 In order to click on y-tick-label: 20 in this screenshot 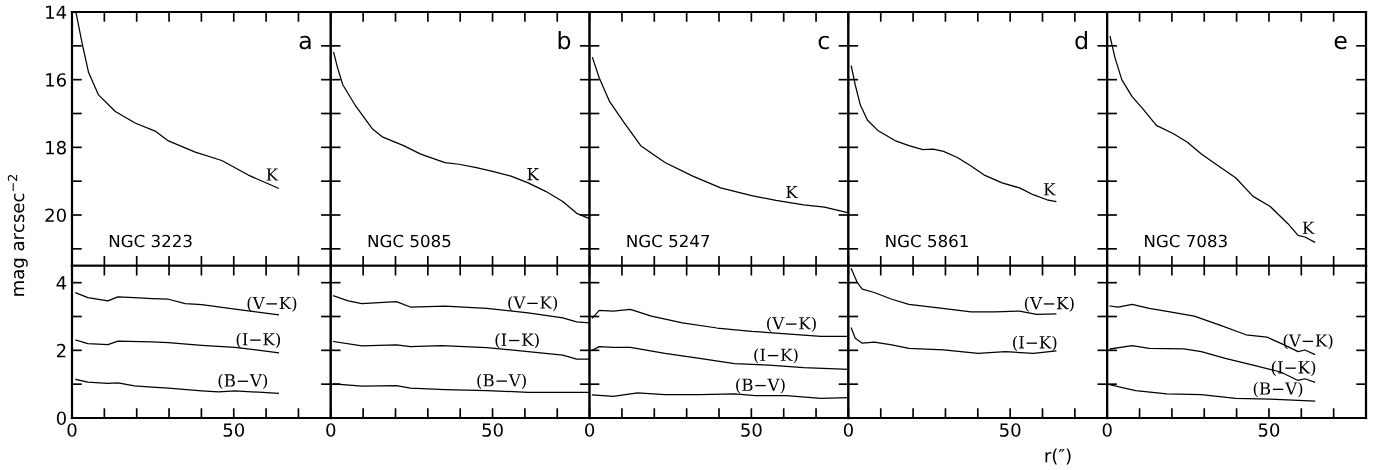, I will do `click(55, 215)`.